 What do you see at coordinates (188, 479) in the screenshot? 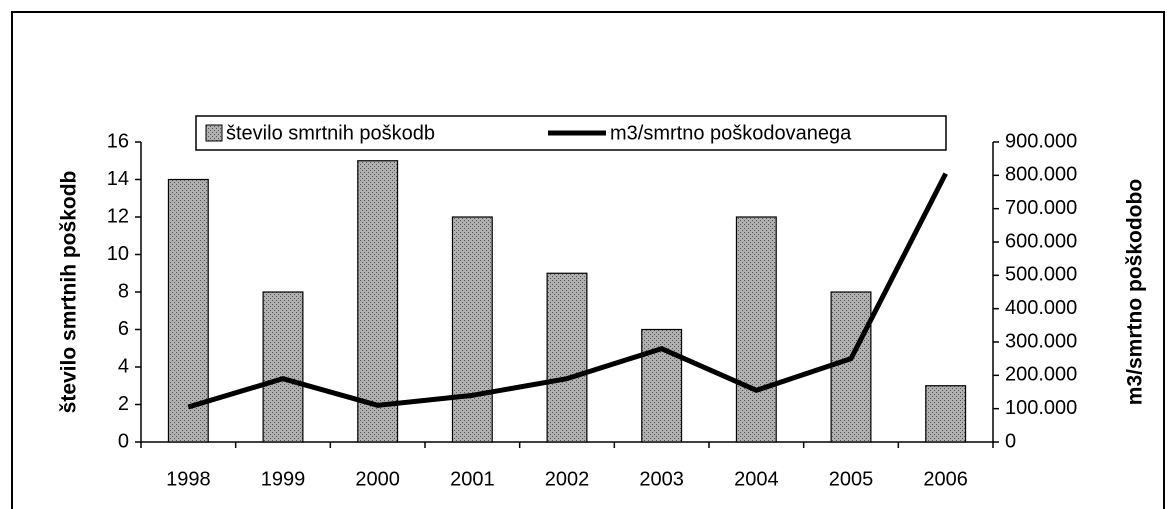
I see `x-tick-label: 1998` at bounding box center [188, 479].